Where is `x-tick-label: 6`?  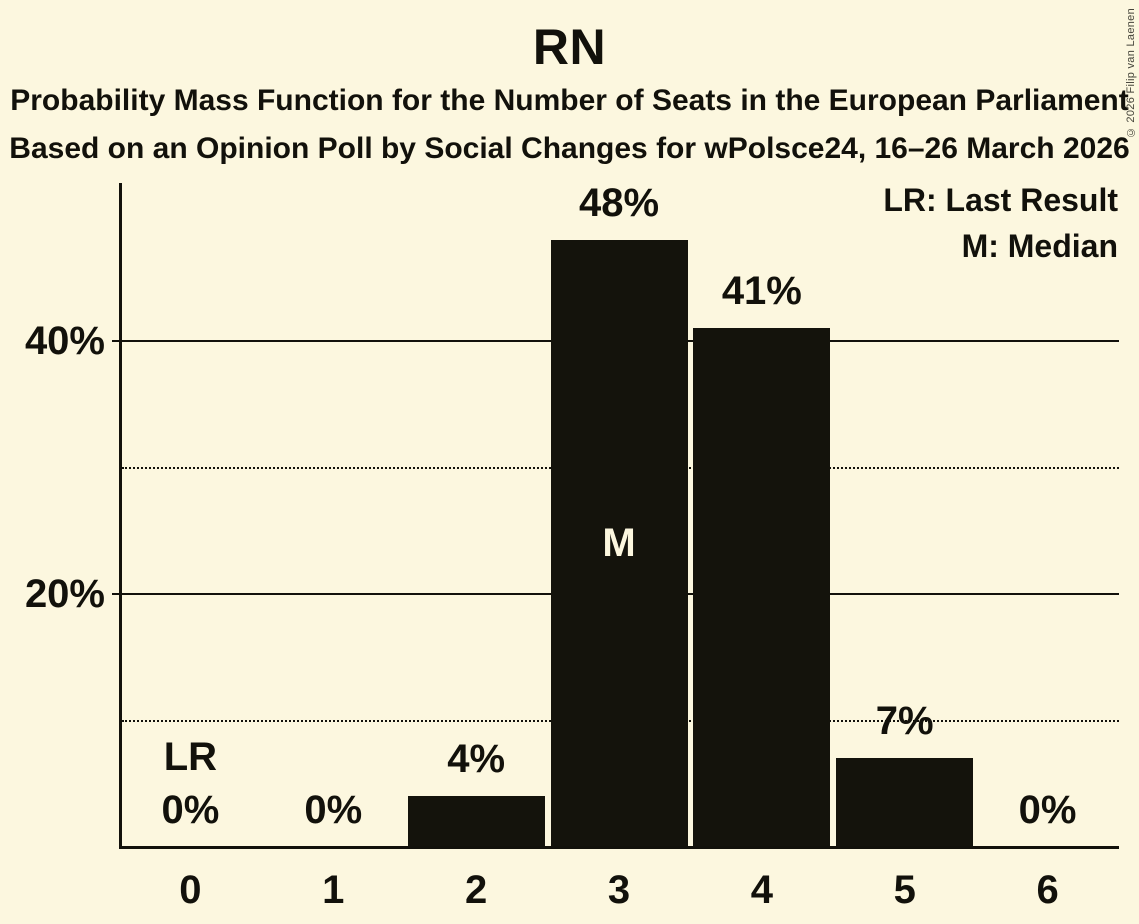
x-tick-label: 6 is located at coordinates (1047, 890).